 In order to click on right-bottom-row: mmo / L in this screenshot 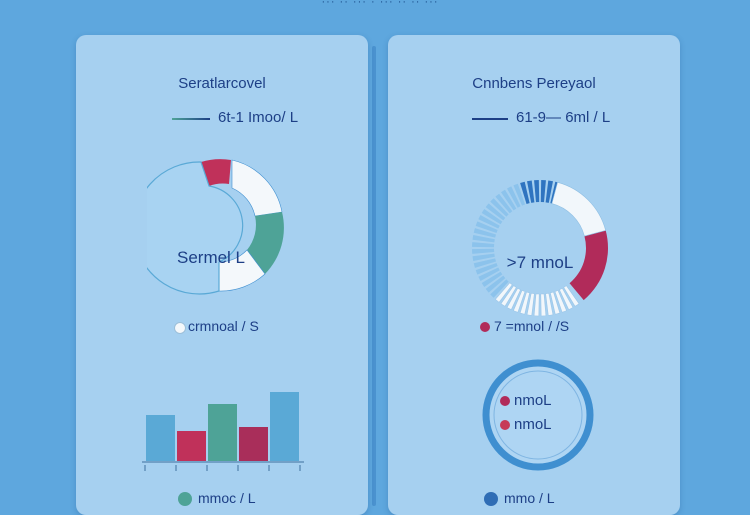, I will do `click(534, 499)`.